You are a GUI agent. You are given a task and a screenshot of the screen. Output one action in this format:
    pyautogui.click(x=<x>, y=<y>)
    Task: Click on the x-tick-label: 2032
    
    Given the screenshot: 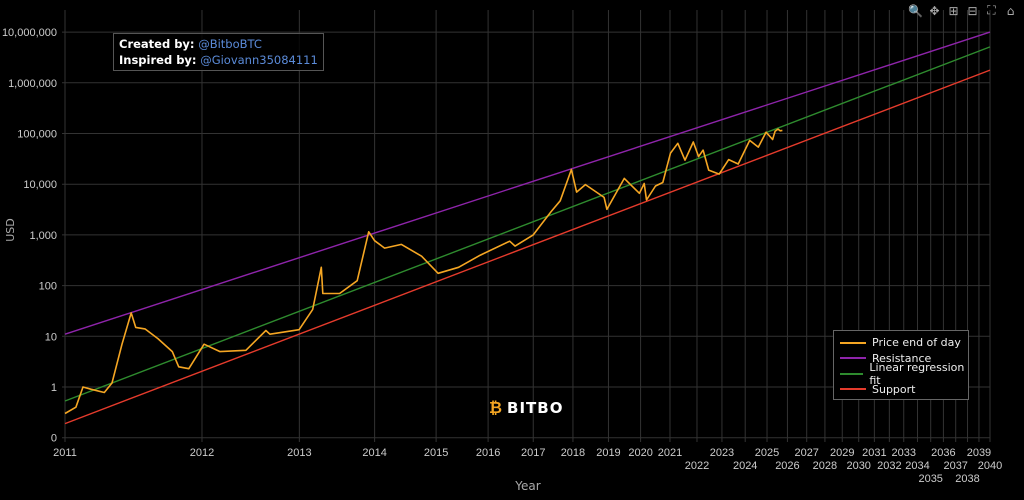 What is the action you would take?
    pyautogui.click(x=889, y=466)
    